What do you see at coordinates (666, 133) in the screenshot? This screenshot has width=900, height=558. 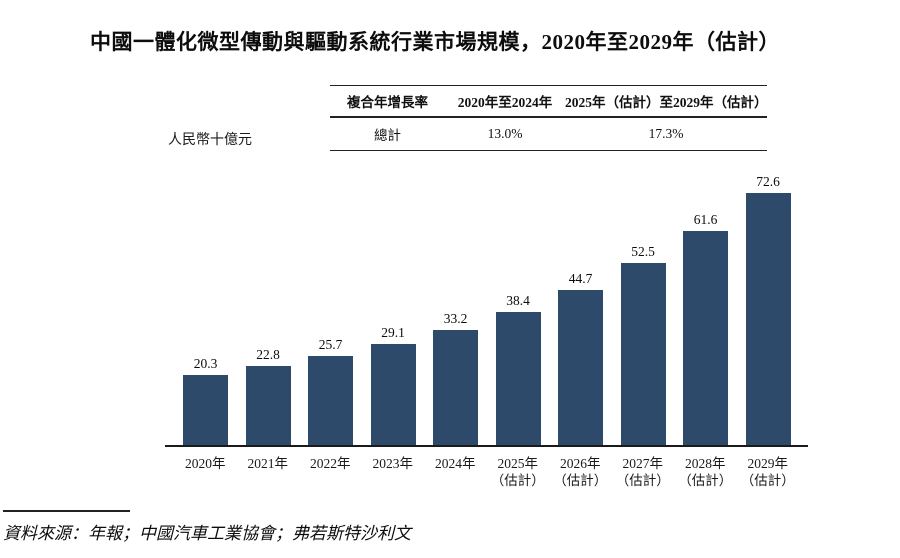 I see `cagr-value-period2: 17.3%` at bounding box center [666, 133].